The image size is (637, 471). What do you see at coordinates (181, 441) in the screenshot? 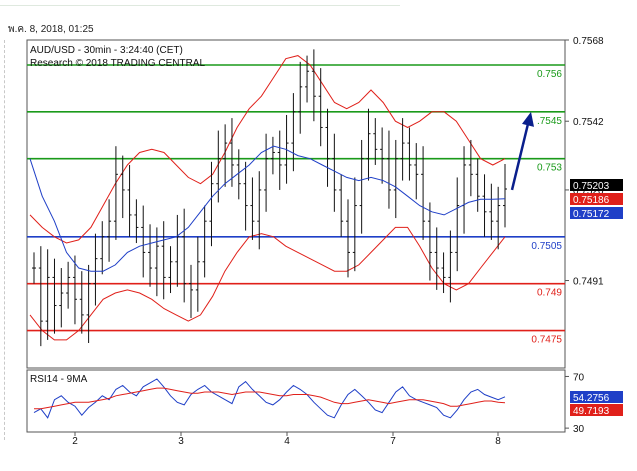
I see `x-tick-label-1: 3` at bounding box center [181, 441].